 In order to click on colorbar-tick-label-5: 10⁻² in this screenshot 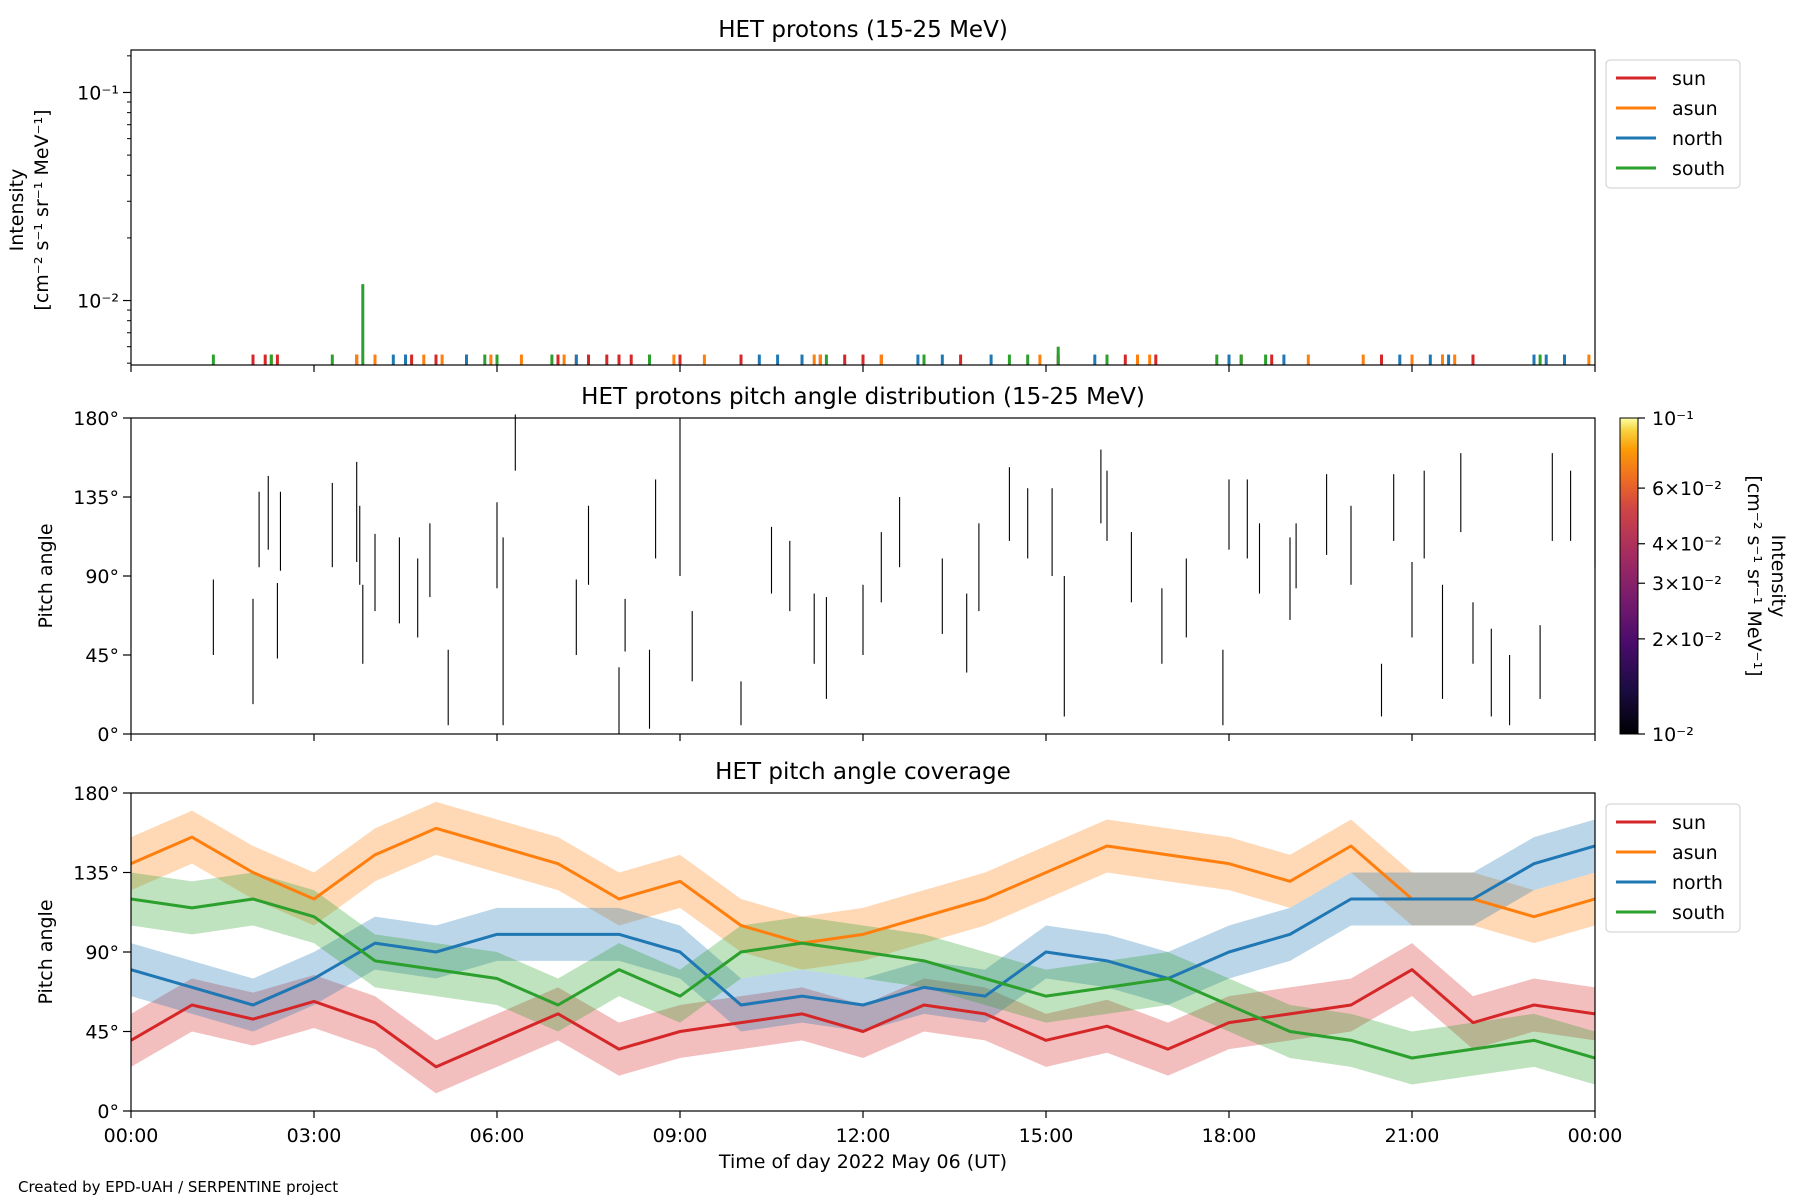, I will do `click(1673, 735)`.